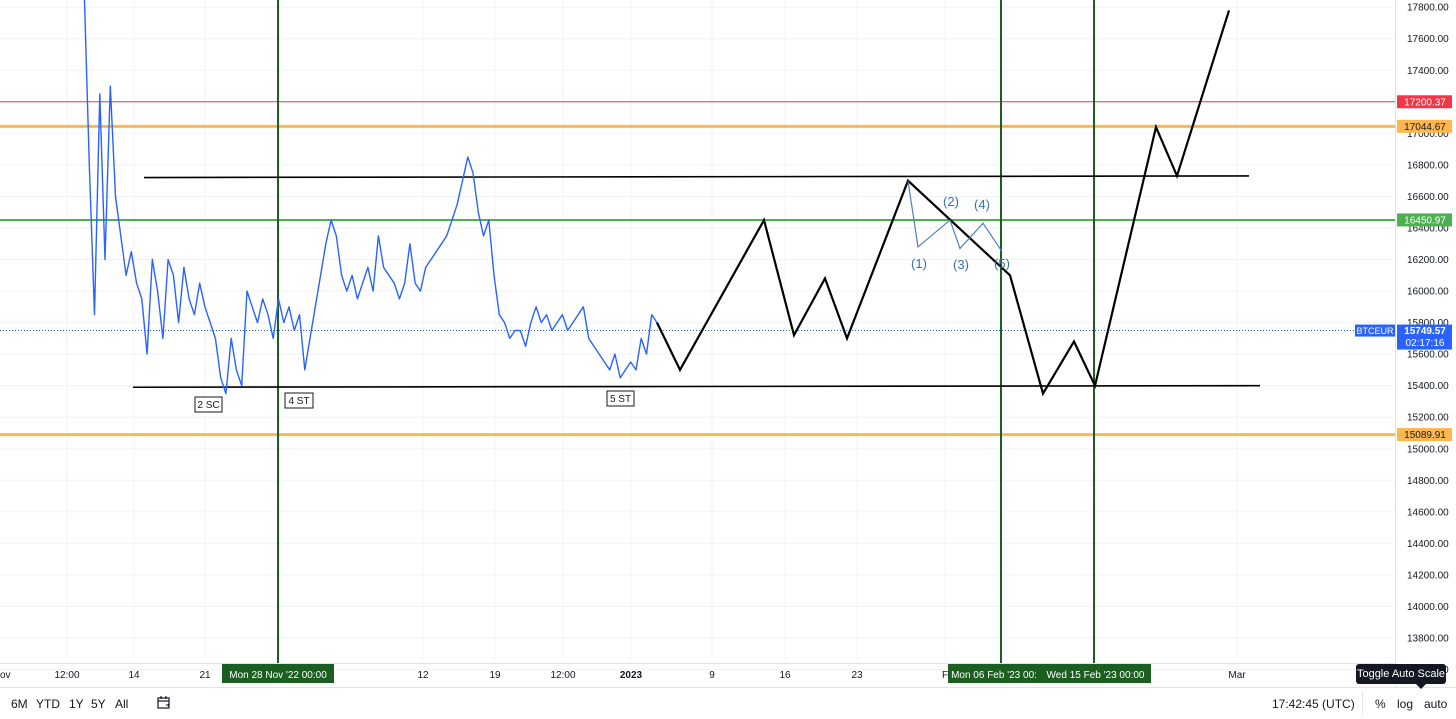 This screenshot has height=719, width=1456. I want to click on auto-scale-tooltip: Toggle Auto Scale, so click(1401, 676).